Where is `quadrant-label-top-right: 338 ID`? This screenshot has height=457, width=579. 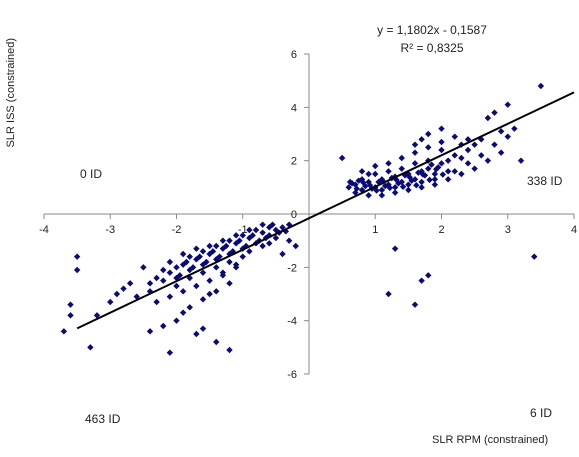
quadrant-label-top-right: 338 ID is located at coordinates (545, 181).